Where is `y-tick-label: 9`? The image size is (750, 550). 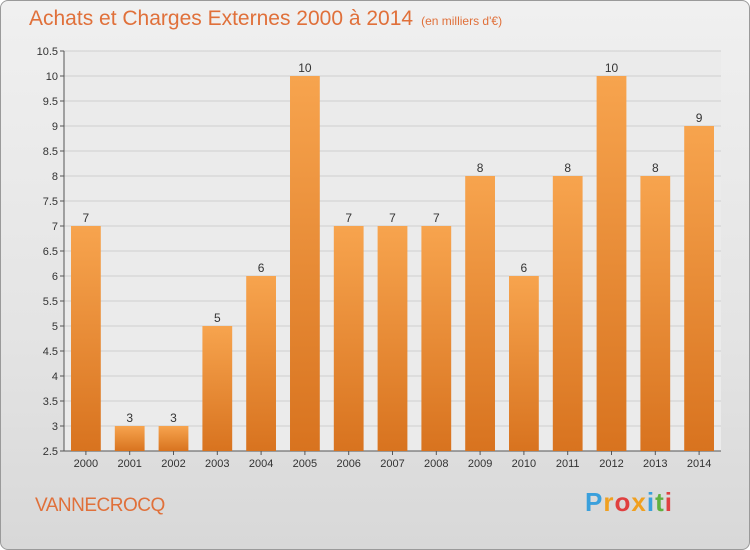 y-tick-label: 9 is located at coordinates (55, 127).